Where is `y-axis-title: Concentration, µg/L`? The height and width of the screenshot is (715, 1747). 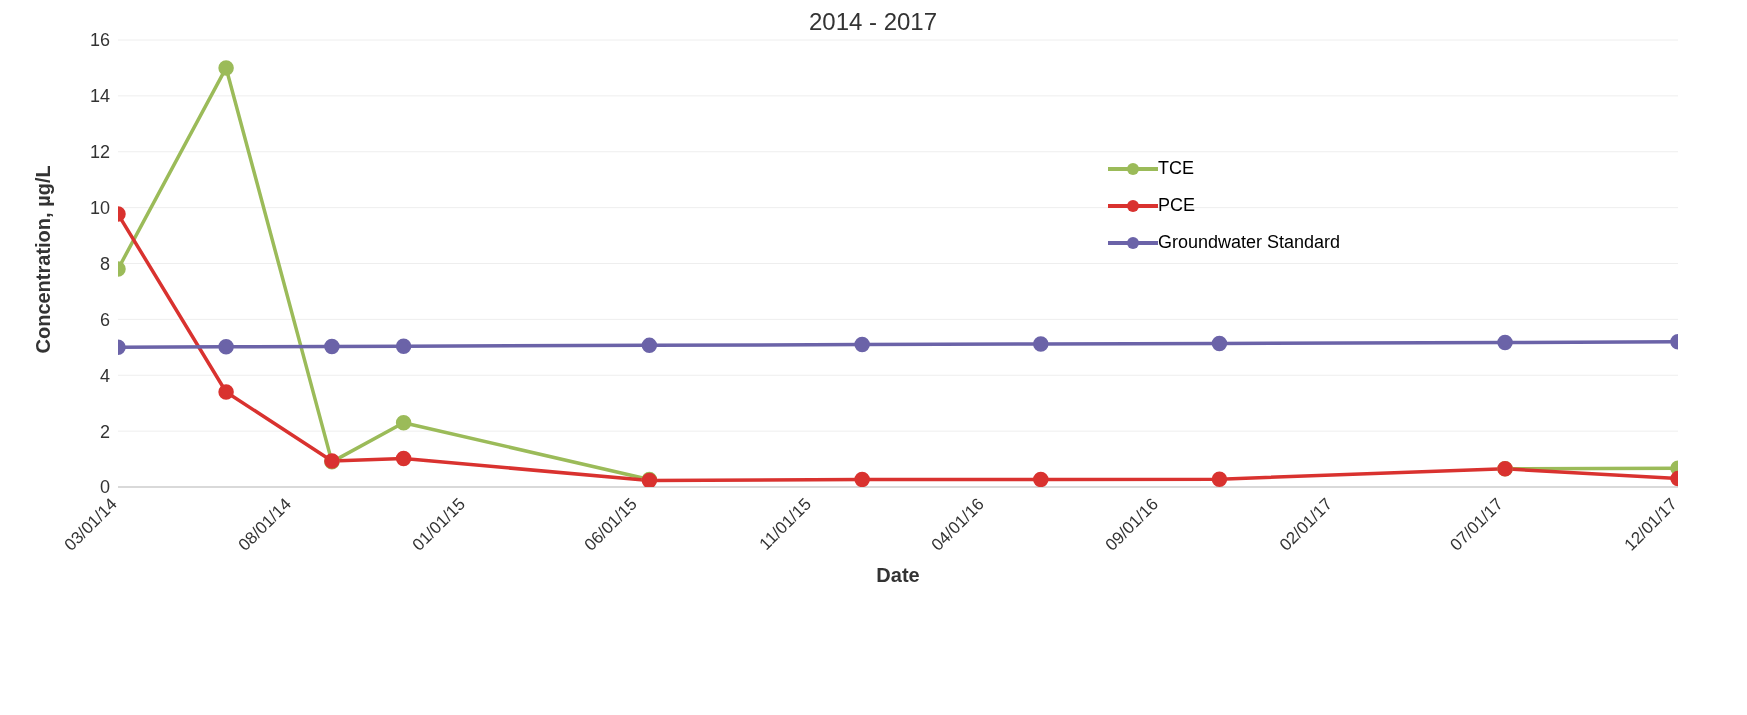 y-axis-title: Concentration, µg/L is located at coordinates (43, 259).